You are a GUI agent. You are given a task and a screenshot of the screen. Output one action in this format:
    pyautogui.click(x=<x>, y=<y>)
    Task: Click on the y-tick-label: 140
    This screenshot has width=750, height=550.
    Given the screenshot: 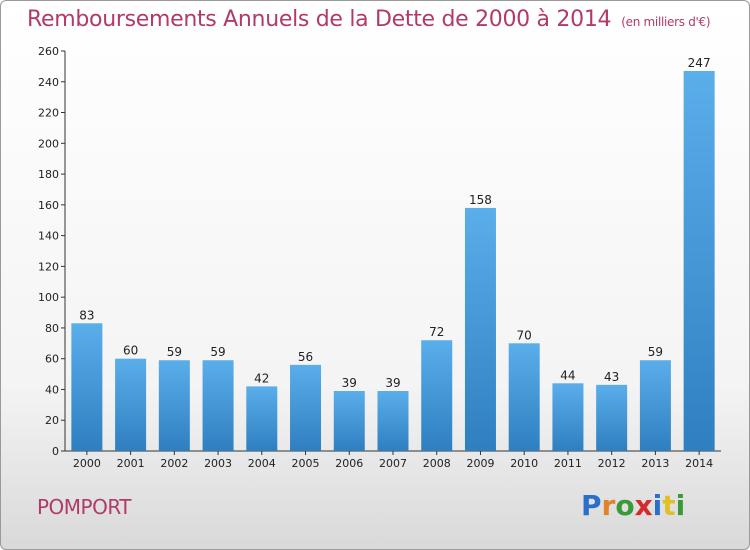 What is the action you would take?
    pyautogui.click(x=48, y=236)
    